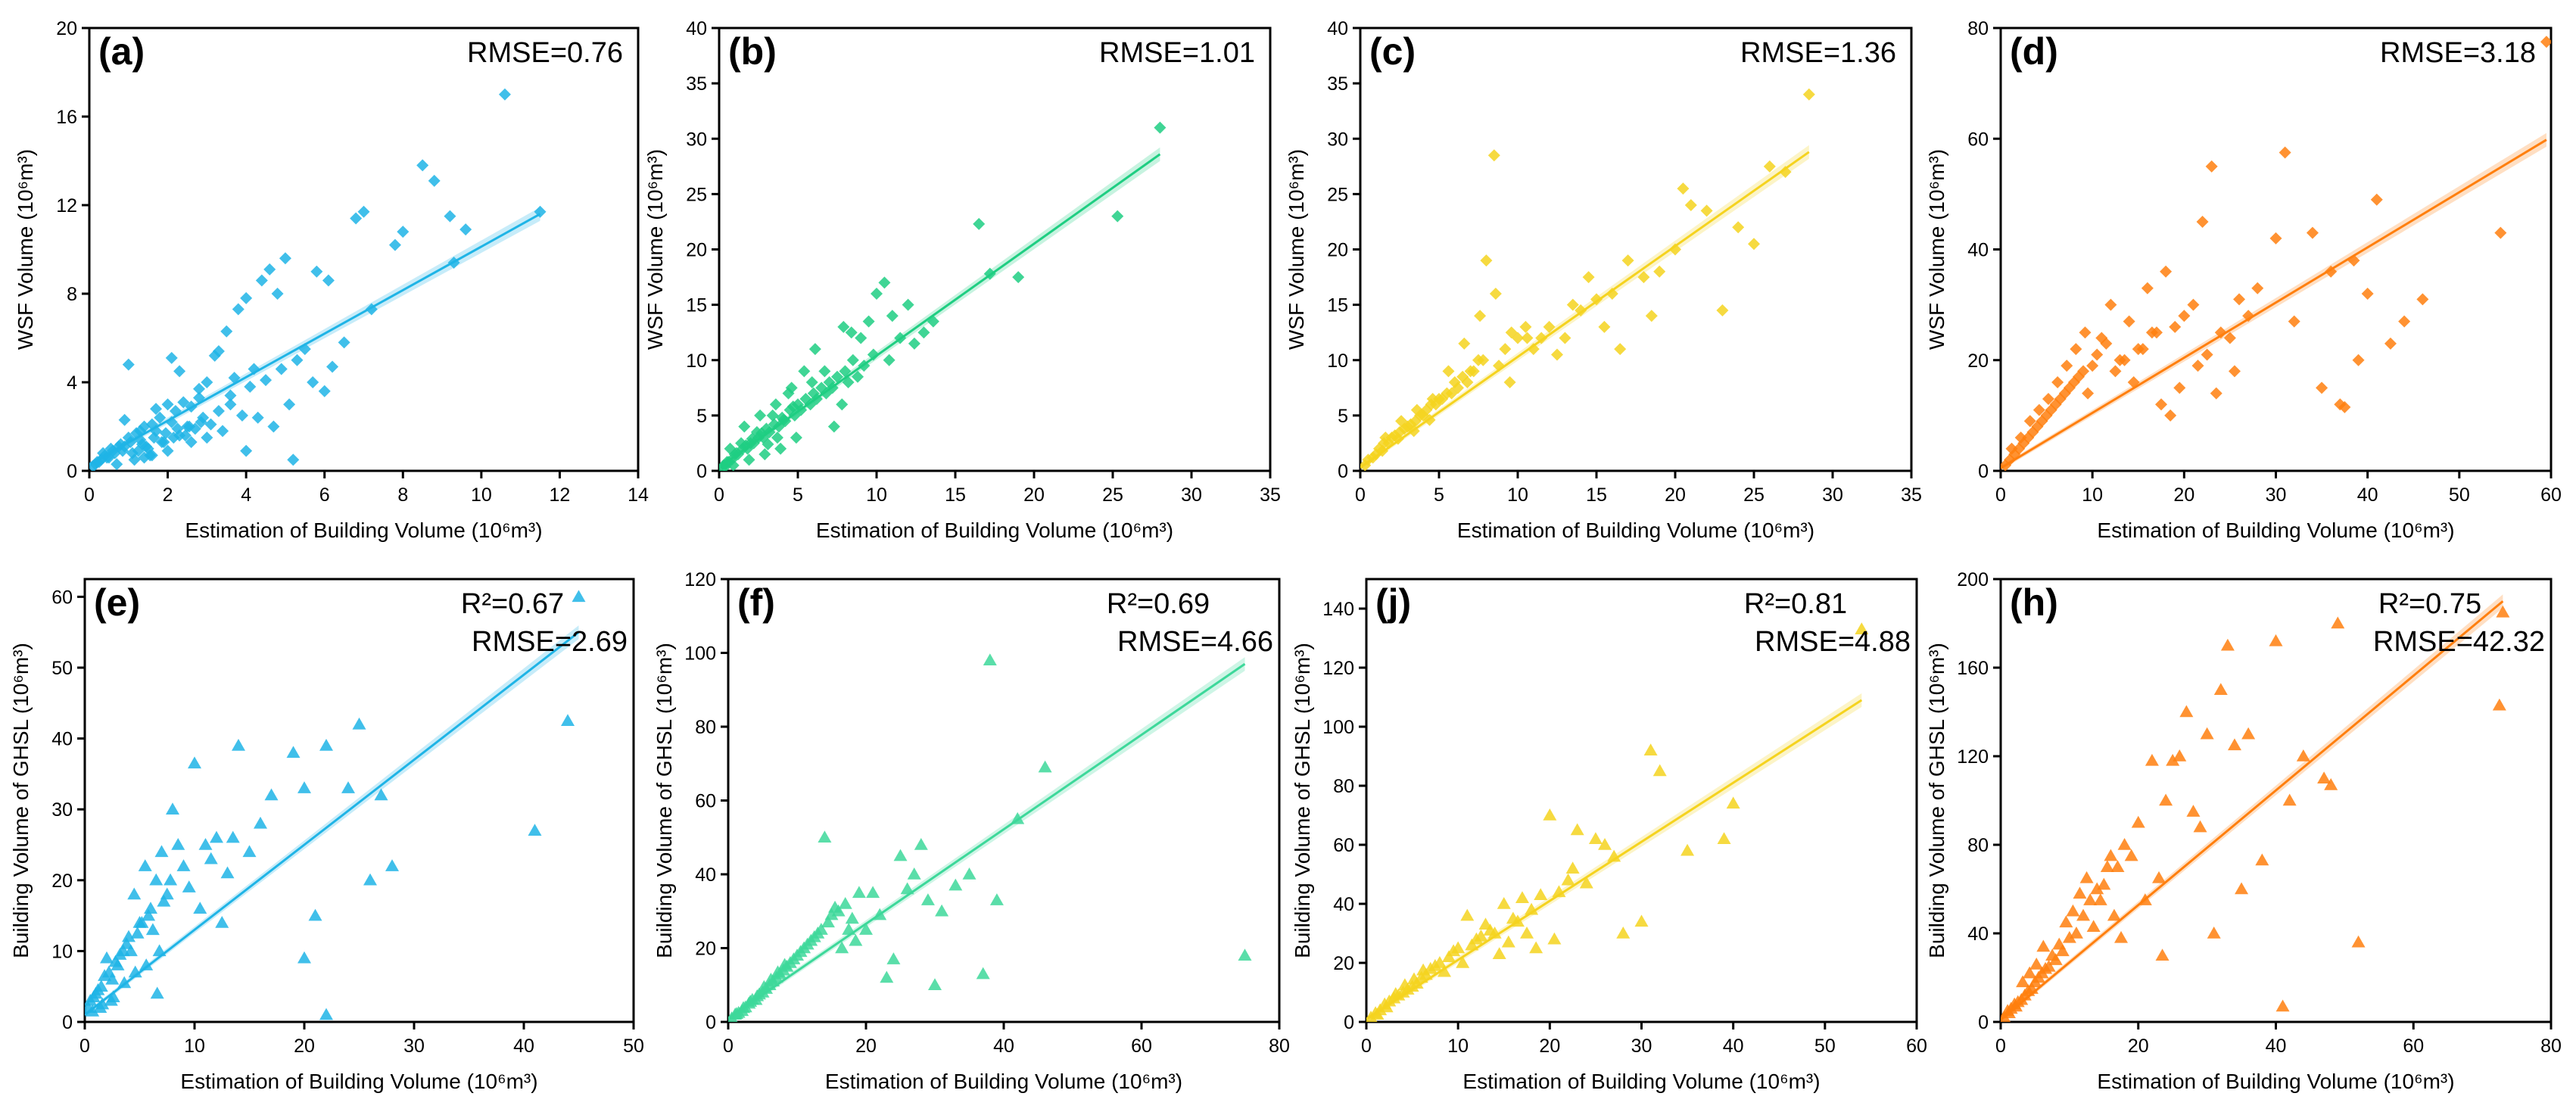 This screenshot has height=1112, width=2576. Describe the element at coordinates (72, 383) in the screenshot. I see `y-tick-label: 4` at that location.